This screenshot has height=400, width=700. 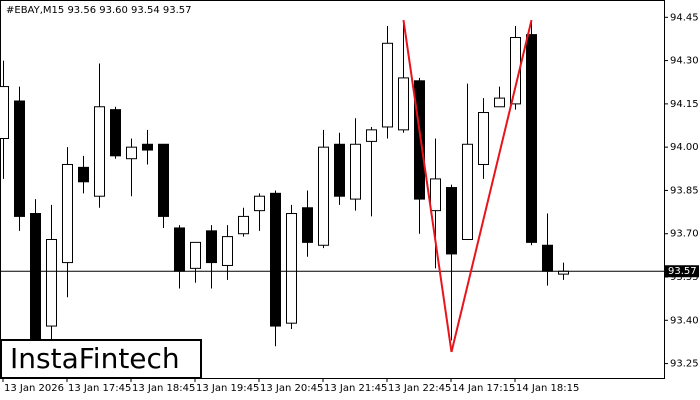 What do you see at coordinates (355, 388) in the screenshot?
I see `x-tick-label: 13 Jan 21:45` at bounding box center [355, 388].